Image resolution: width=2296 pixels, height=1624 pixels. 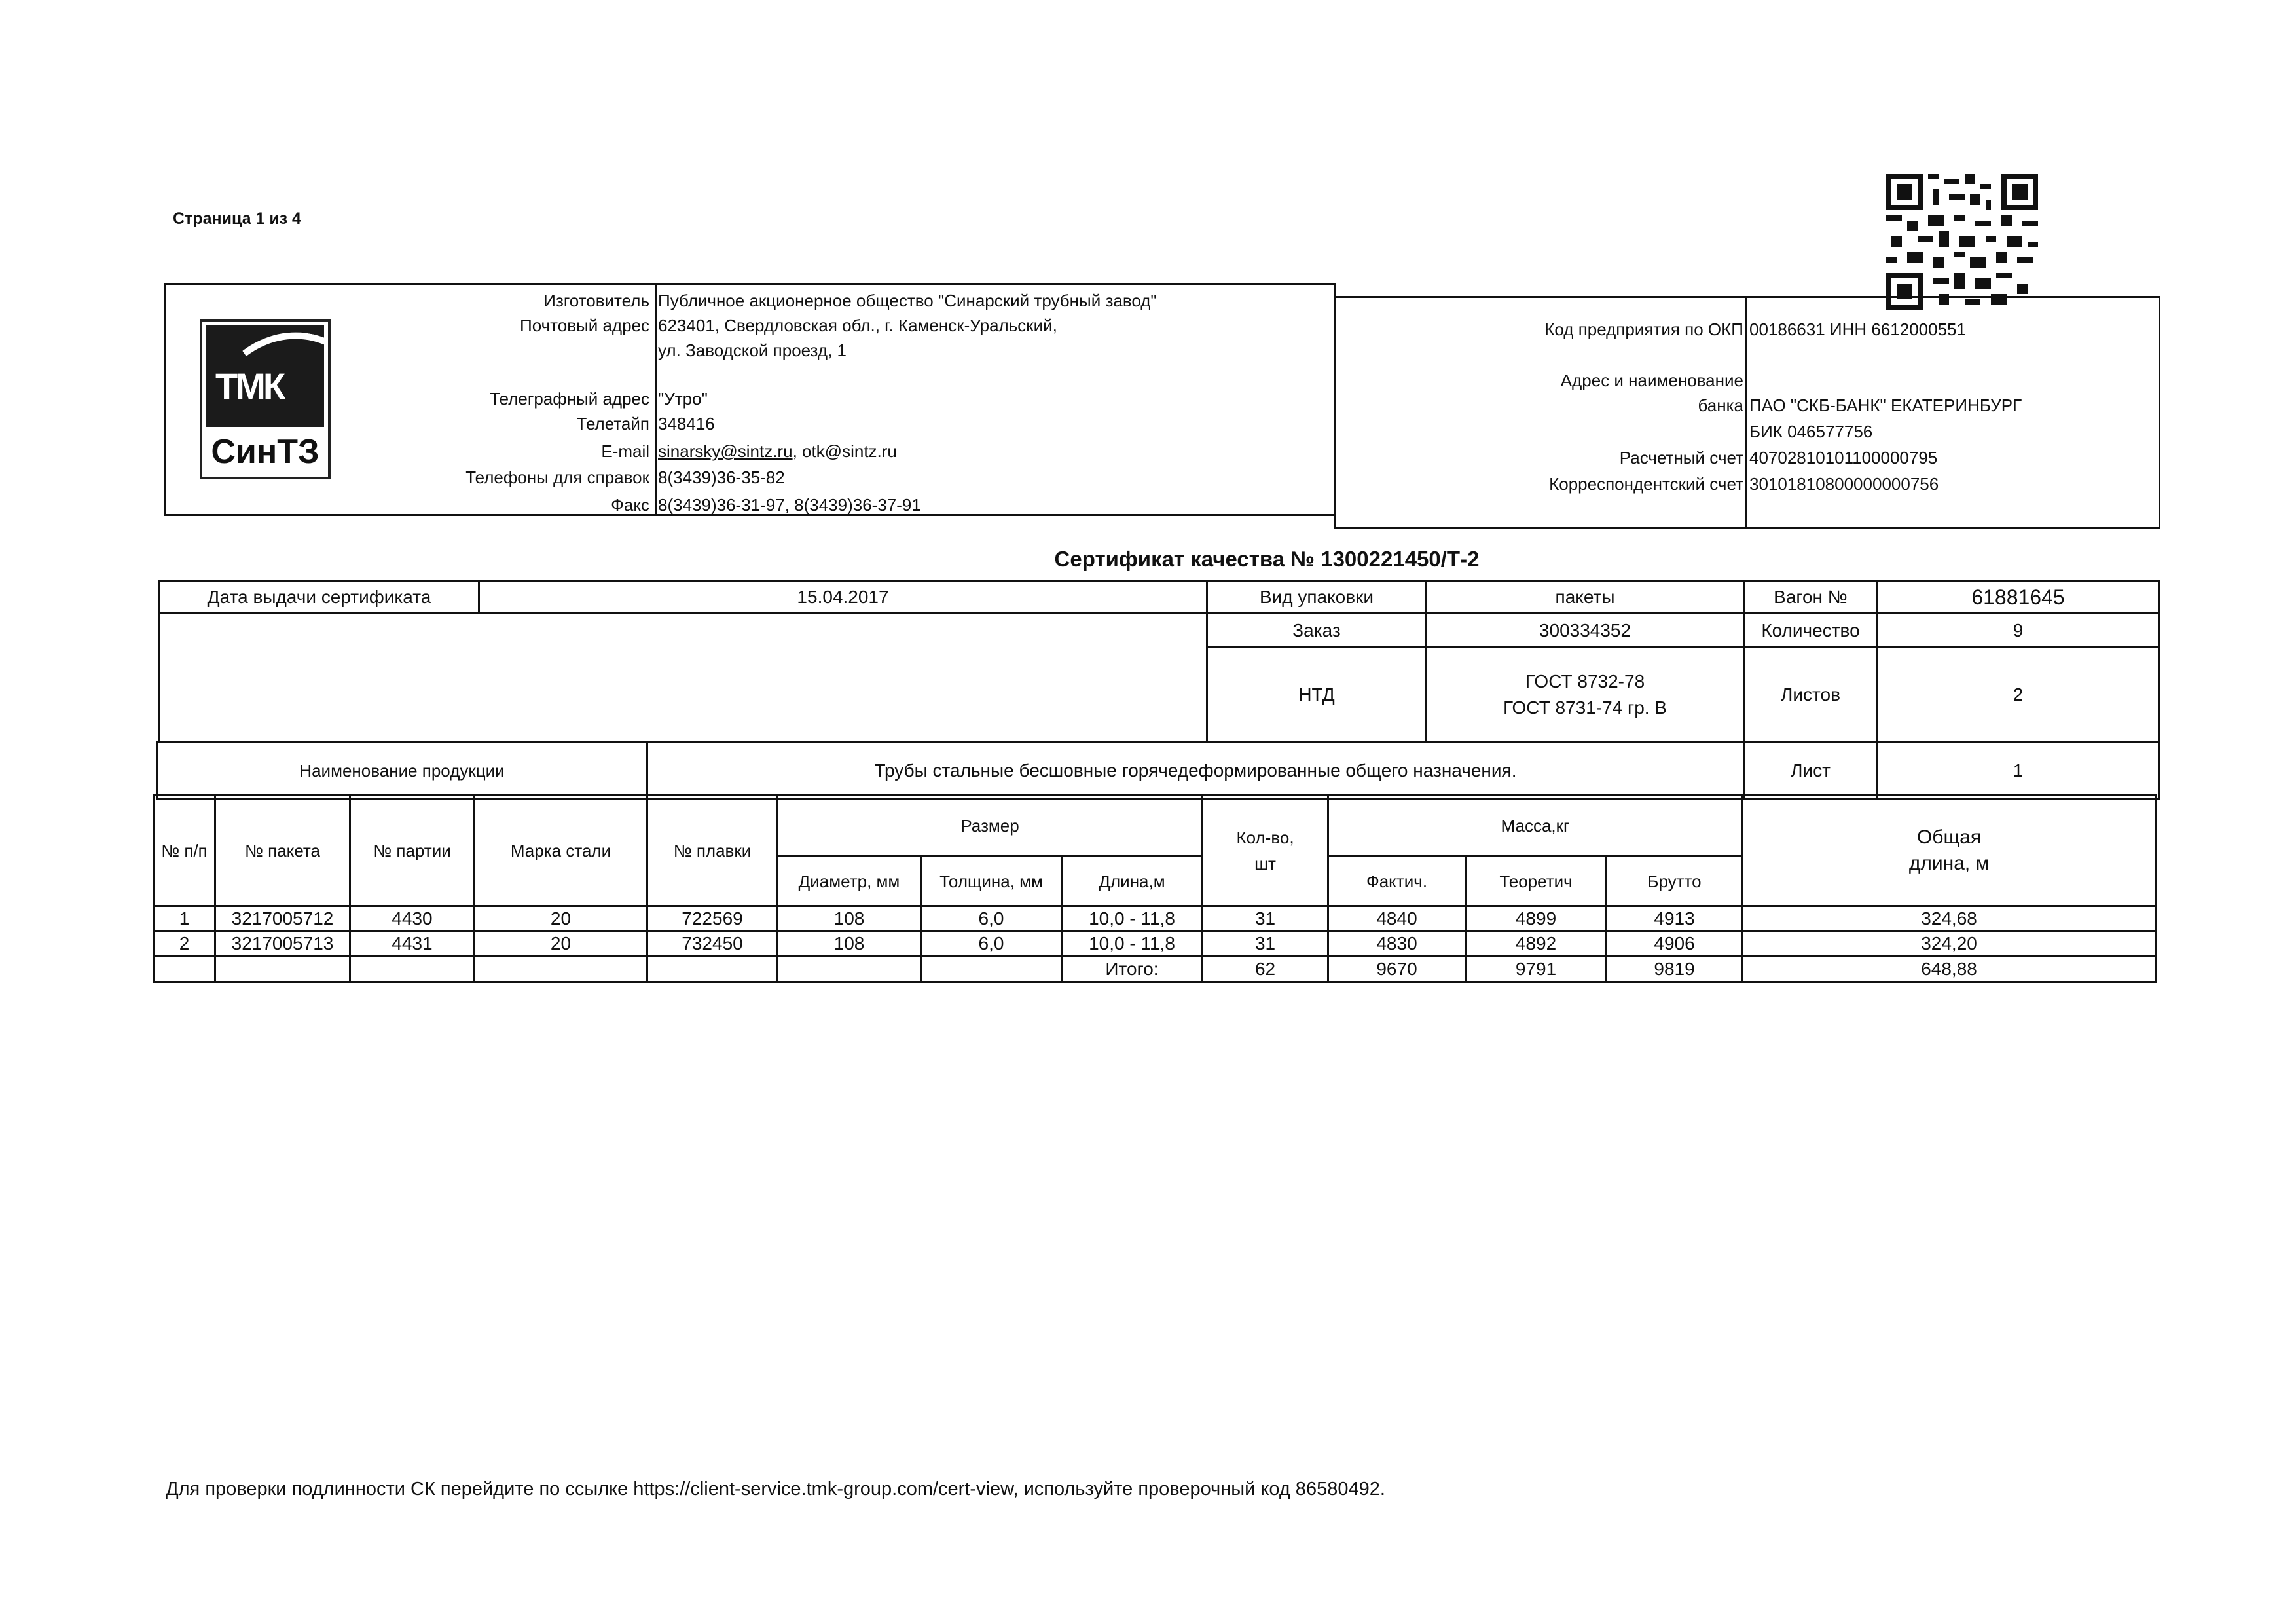 What do you see at coordinates (849, 881) in the screenshot?
I see `header-diameter: Диаметр, мм` at bounding box center [849, 881].